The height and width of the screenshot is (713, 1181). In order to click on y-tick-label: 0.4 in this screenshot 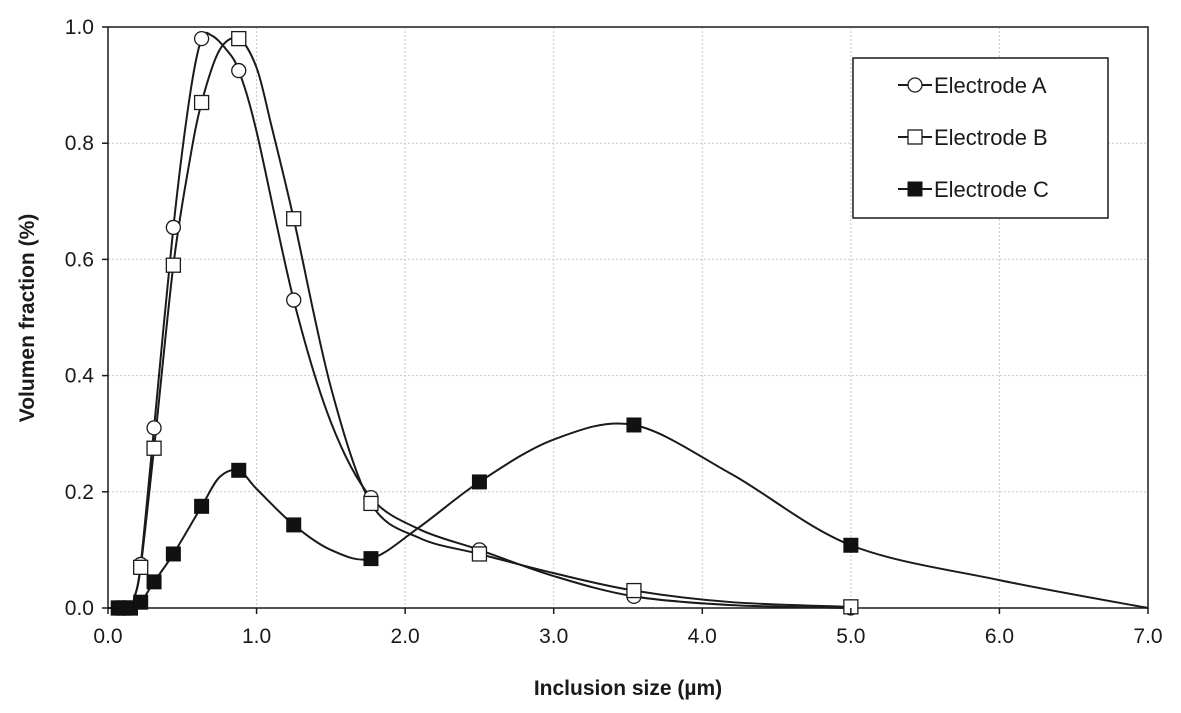, I will do `click(80, 376)`.